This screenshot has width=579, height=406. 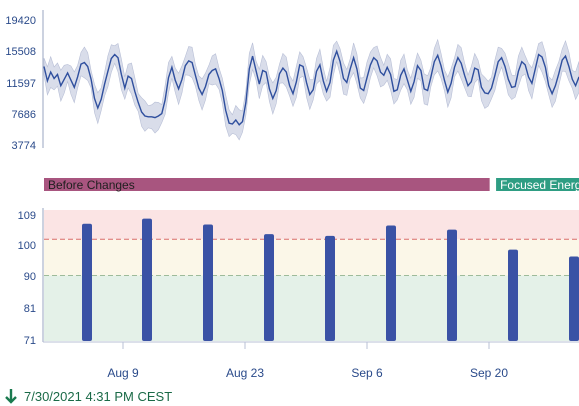 I want to click on top-y-tick-label: 19420, so click(x=20, y=21).